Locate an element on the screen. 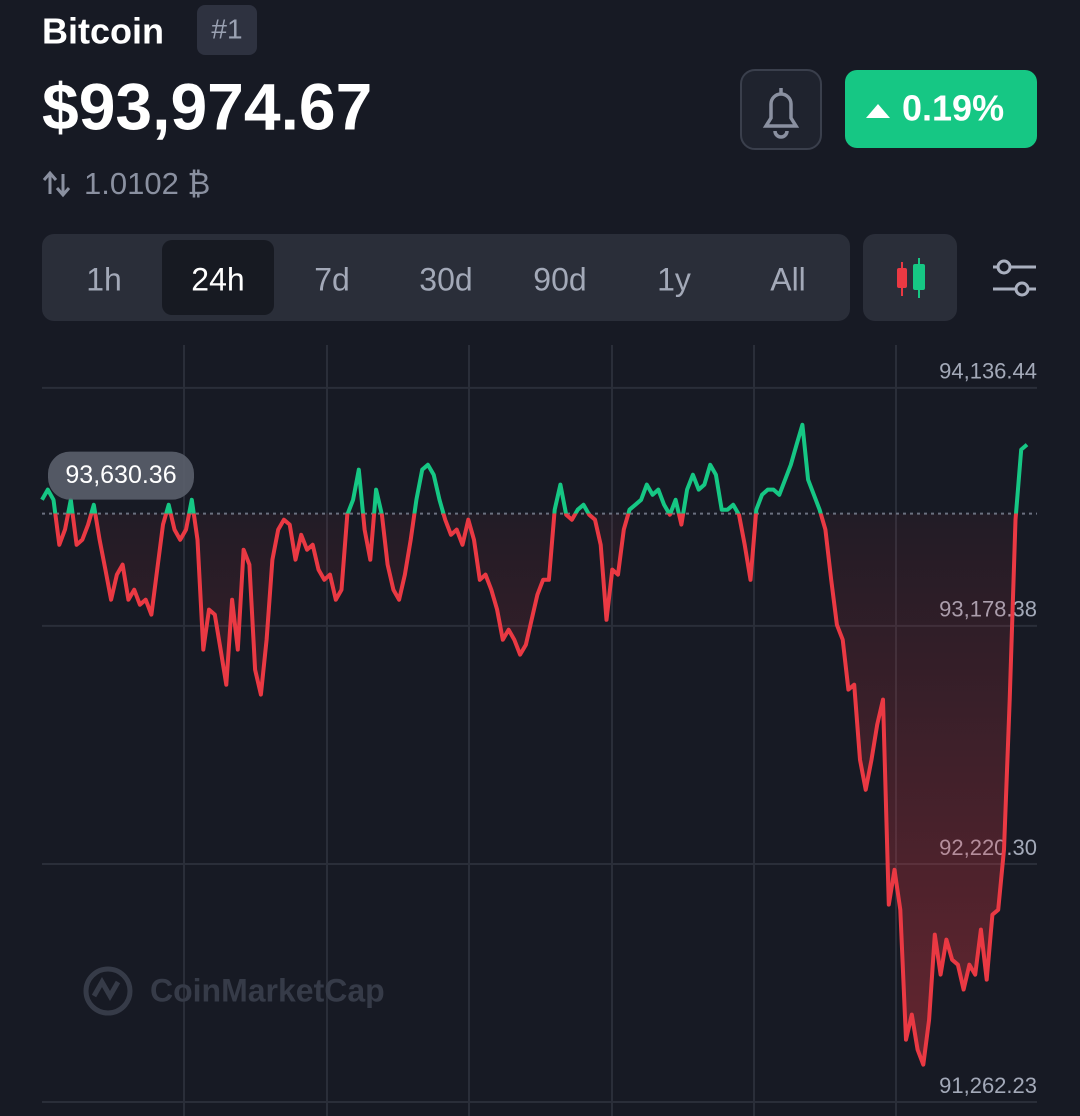  y-tick-label: 91,262.23 is located at coordinates (988, 1085).